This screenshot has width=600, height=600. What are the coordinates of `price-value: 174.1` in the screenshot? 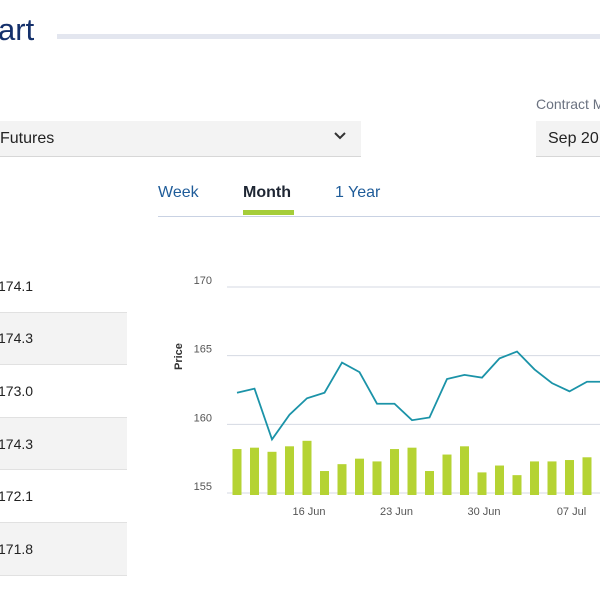 It's located at (17, 285).